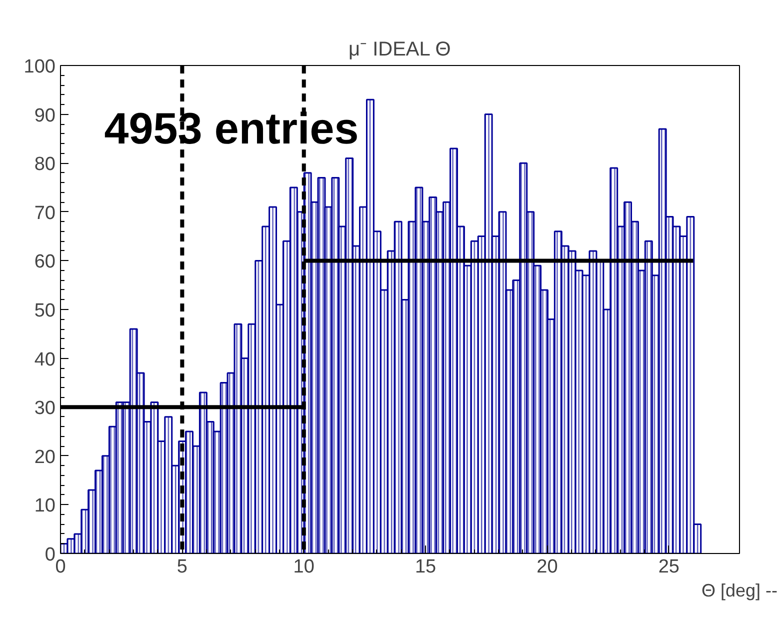  Describe the element at coordinates (45, 115) in the screenshot. I see `y-tick-label: 90` at that location.